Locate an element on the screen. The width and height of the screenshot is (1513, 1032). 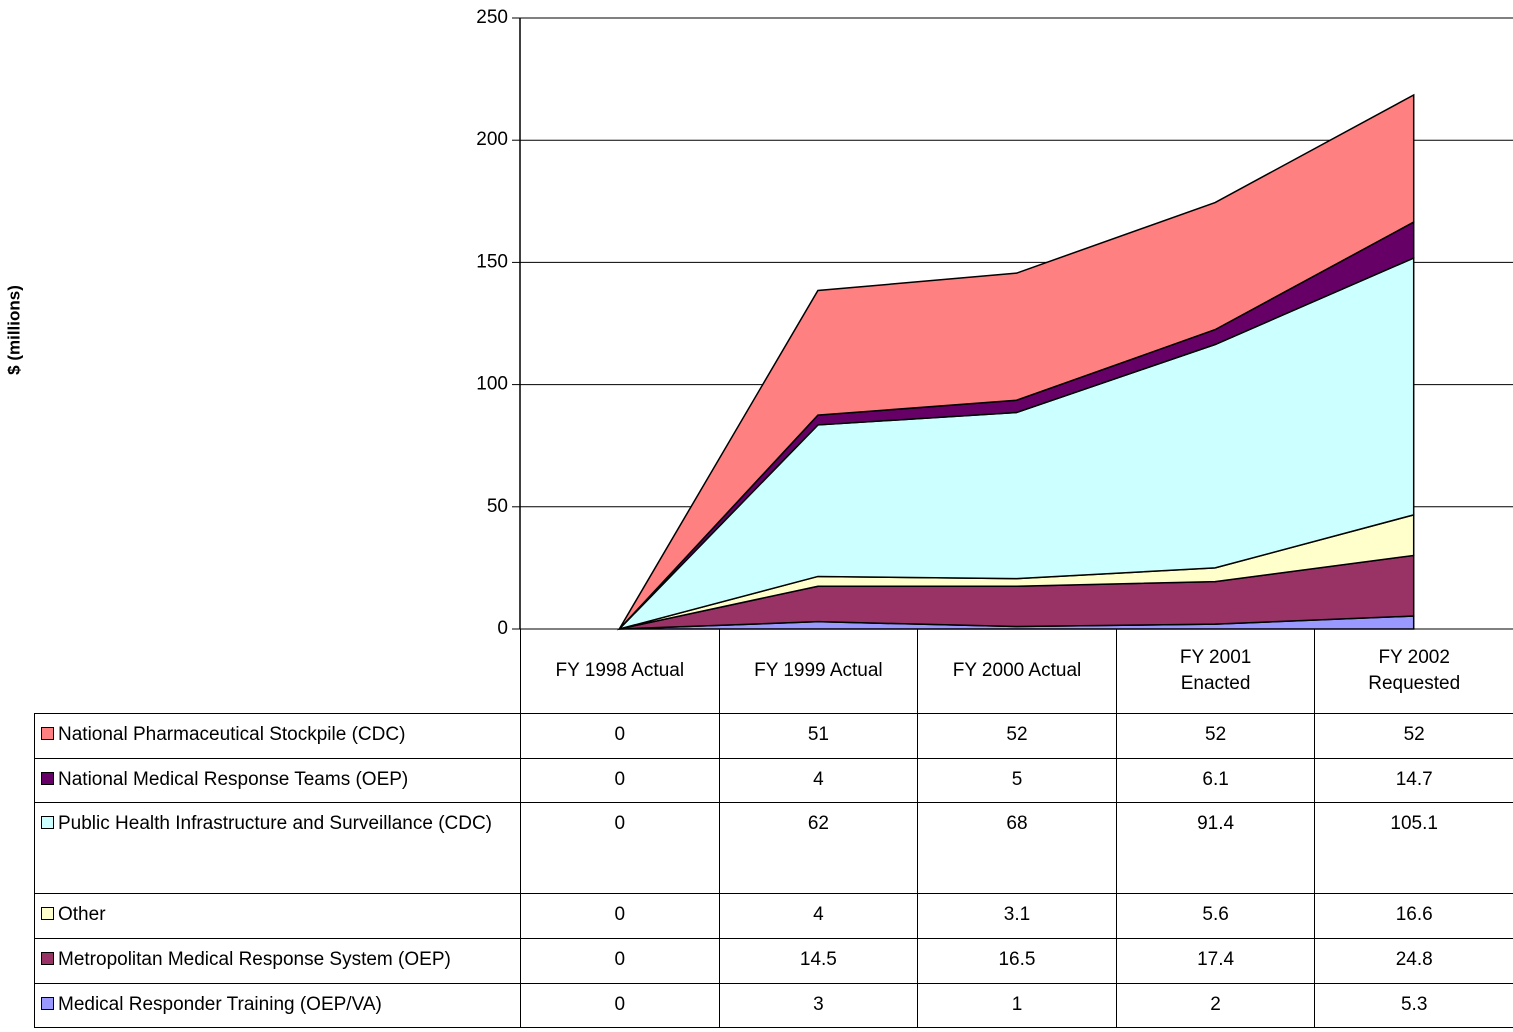
table-value: 6.1 is located at coordinates (1215, 780).